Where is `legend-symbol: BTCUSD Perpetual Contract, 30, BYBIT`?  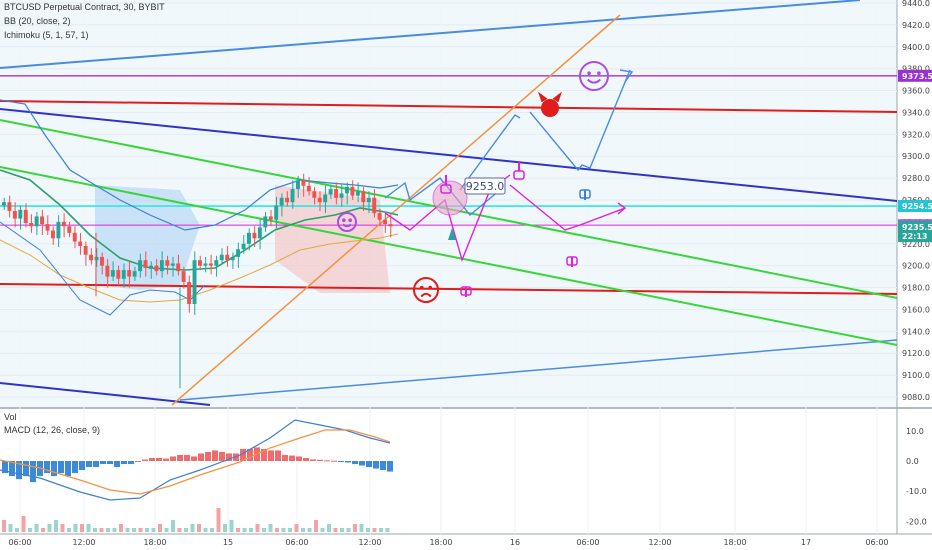
legend-symbol: BTCUSD Perpetual Contract, 30, BYBIT is located at coordinates (84, 7).